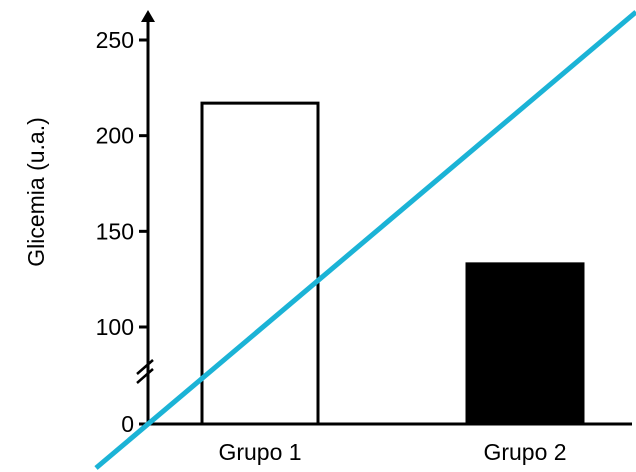  Describe the element at coordinates (392, 452) in the screenshot. I see `x-category-labels: Grupo 1 Grupo 2` at that location.